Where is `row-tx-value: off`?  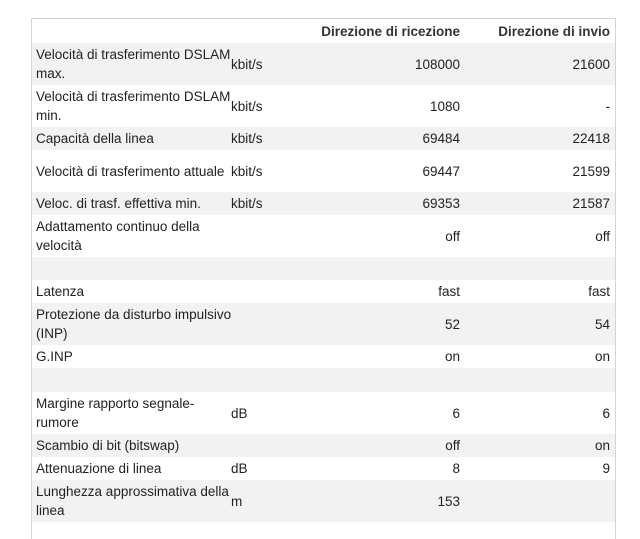
row-tx-value: off is located at coordinates (602, 236).